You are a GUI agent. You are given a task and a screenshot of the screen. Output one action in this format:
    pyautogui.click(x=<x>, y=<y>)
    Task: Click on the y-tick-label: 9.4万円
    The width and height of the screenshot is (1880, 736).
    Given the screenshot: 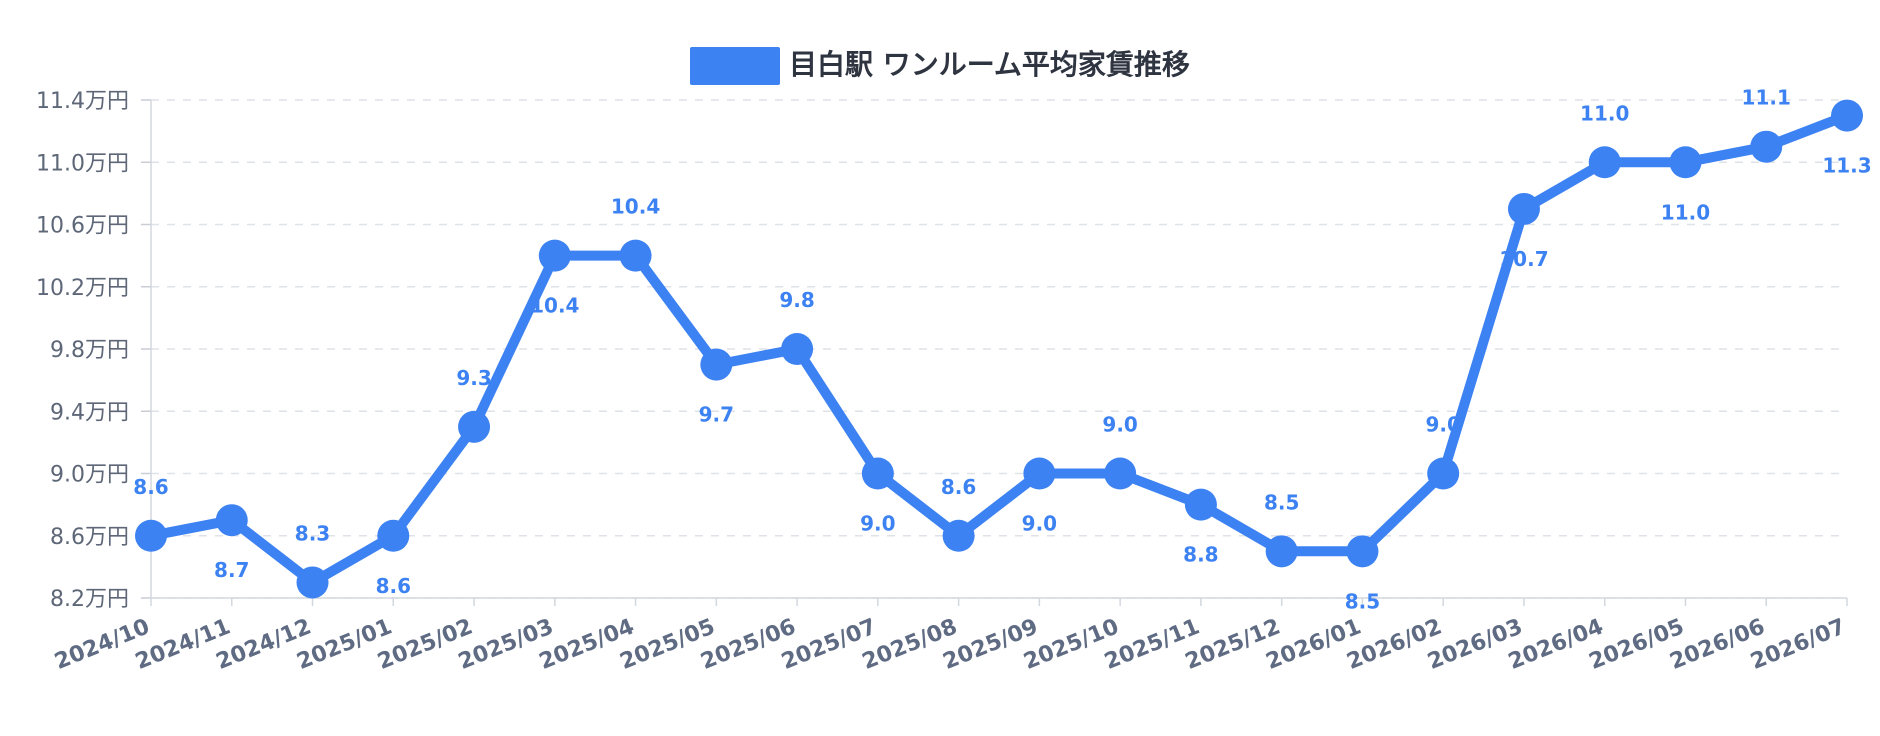 What is the action you would take?
    pyautogui.click(x=89, y=412)
    